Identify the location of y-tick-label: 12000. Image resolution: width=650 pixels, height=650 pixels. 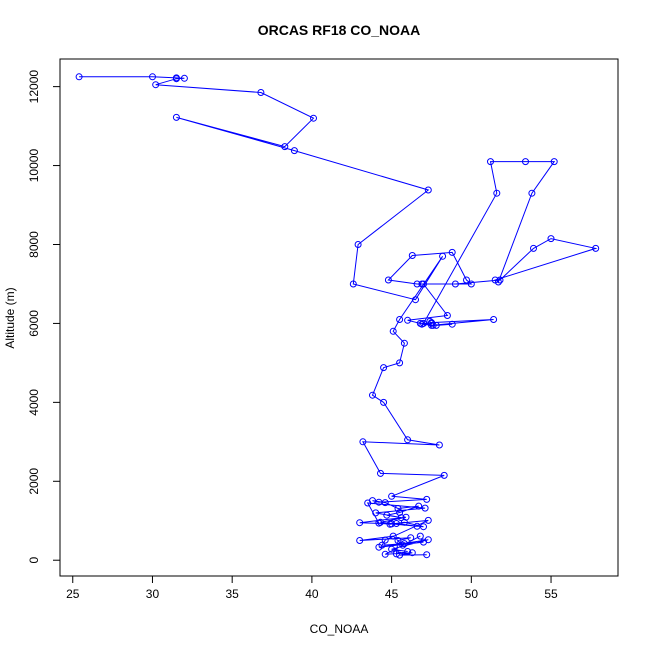
(34, 87).